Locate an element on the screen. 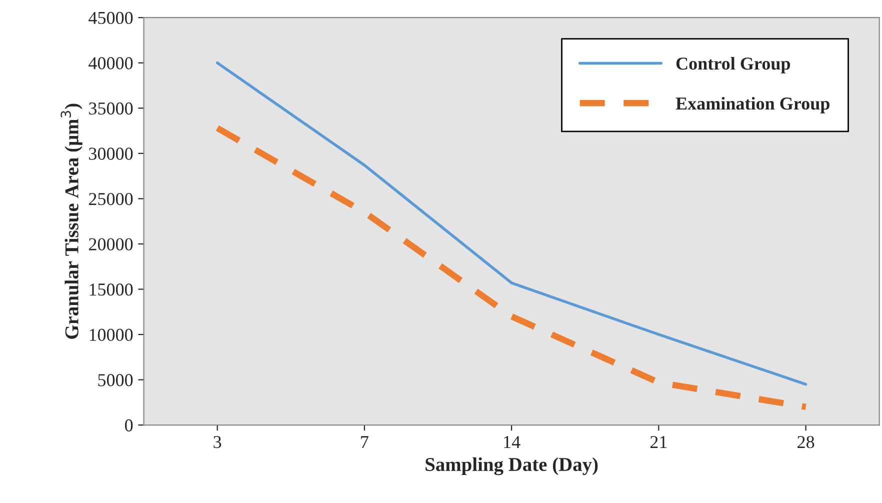 This screenshot has width=882, height=503. y-tick-label: 25000 is located at coordinates (111, 199).